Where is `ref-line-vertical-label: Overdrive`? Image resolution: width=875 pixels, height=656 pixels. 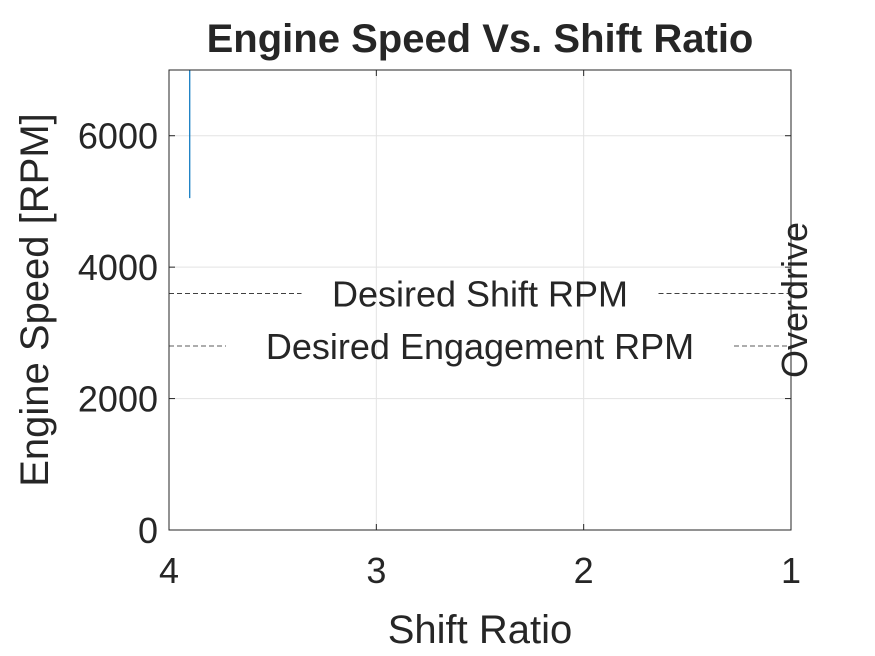 ref-line-vertical-label: Overdrive is located at coordinates (794, 300).